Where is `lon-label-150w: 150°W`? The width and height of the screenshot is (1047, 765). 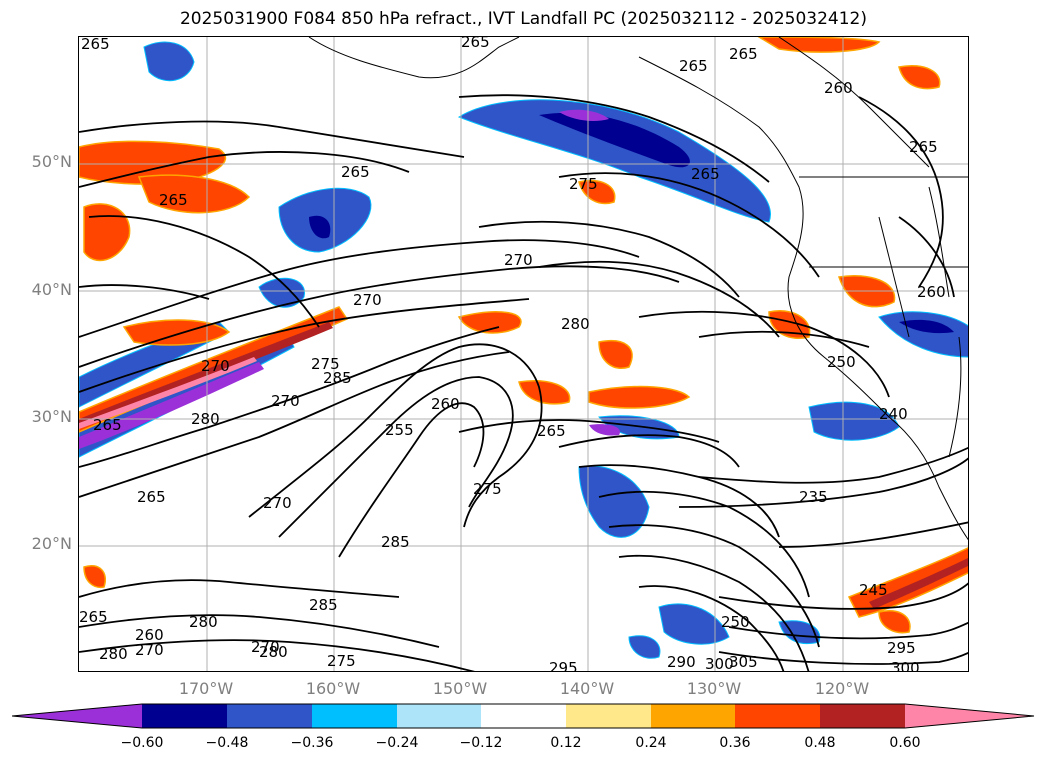
lon-label-150w: 150°W is located at coordinates (460, 688).